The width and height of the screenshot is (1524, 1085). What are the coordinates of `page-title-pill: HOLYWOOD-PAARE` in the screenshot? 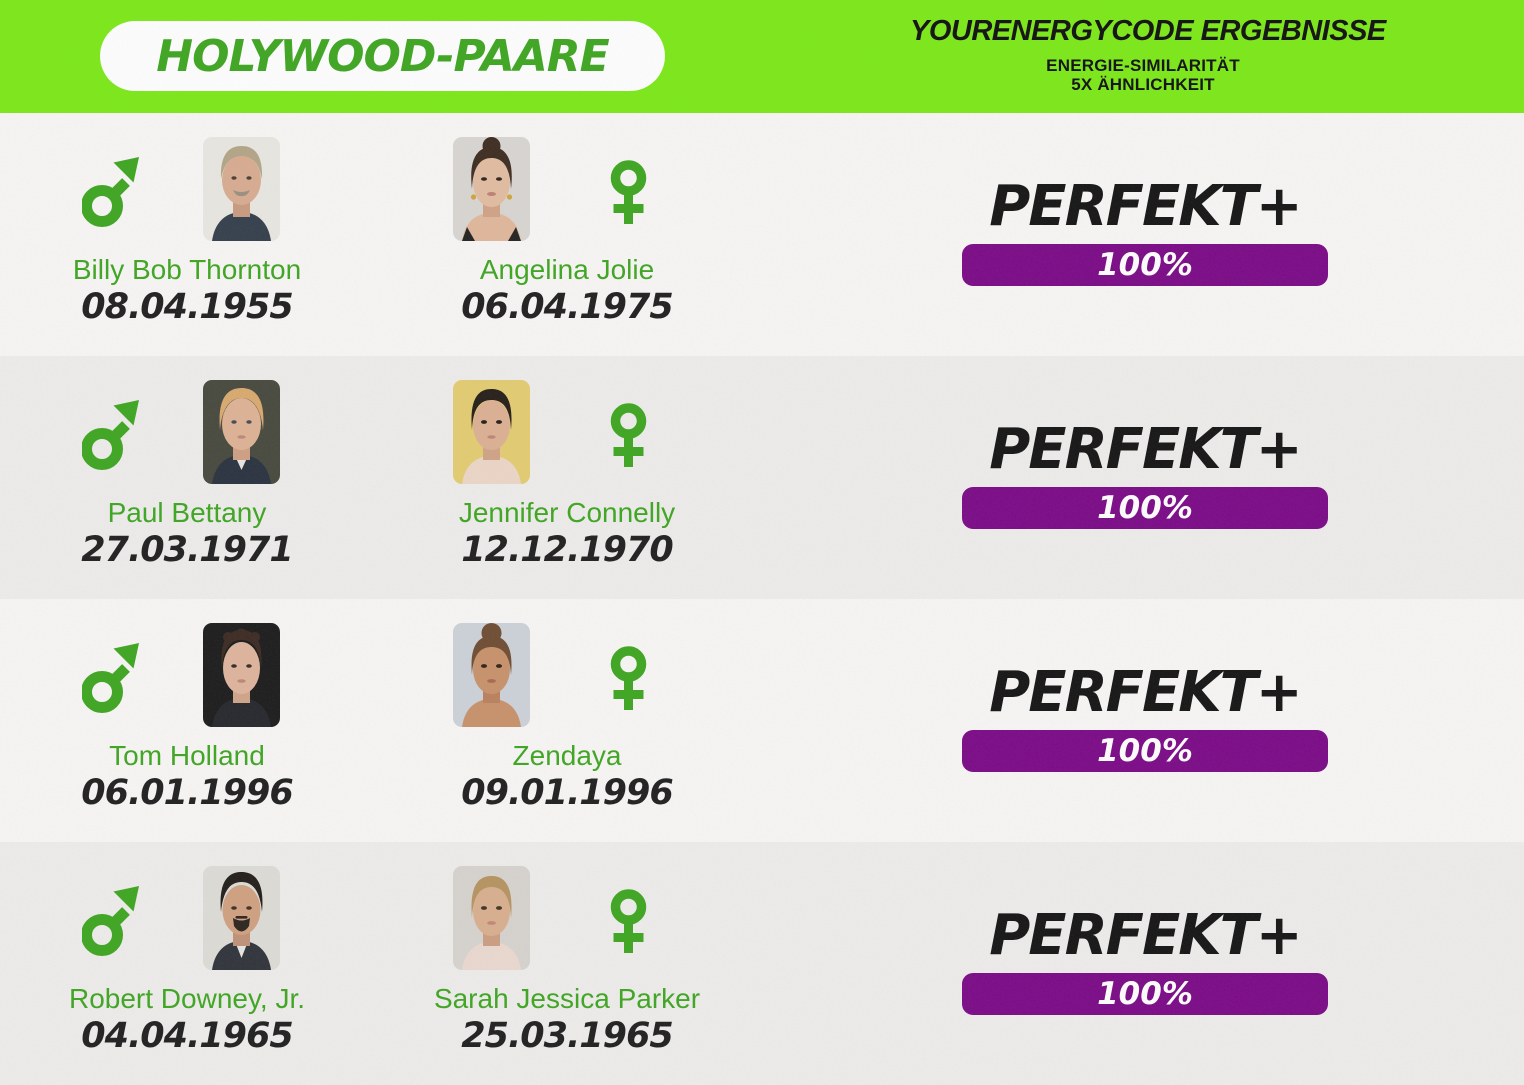 It's located at (382, 56).